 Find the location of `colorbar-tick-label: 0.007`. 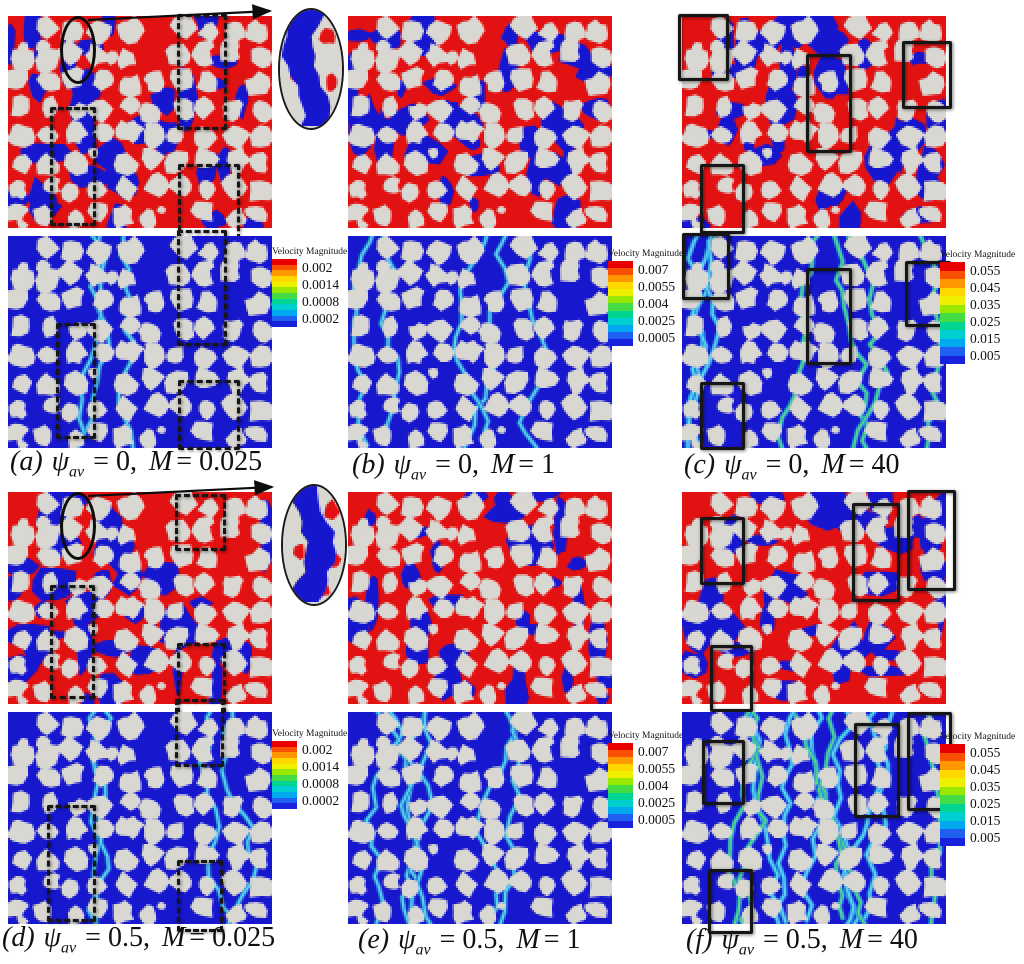

colorbar-tick-label: 0.007 is located at coordinates (653, 269).